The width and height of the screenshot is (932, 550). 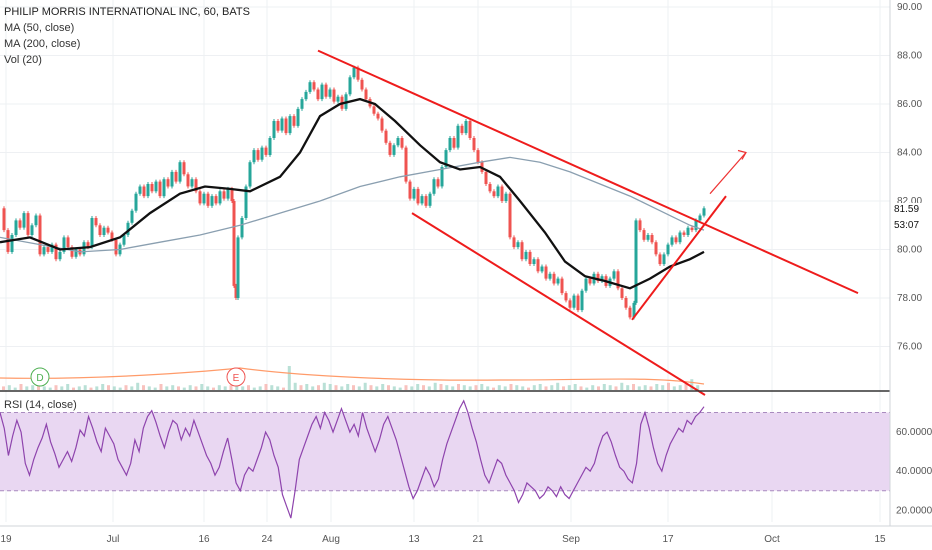 I want to click on projection-arrow-line, so click(x=728, y=173).